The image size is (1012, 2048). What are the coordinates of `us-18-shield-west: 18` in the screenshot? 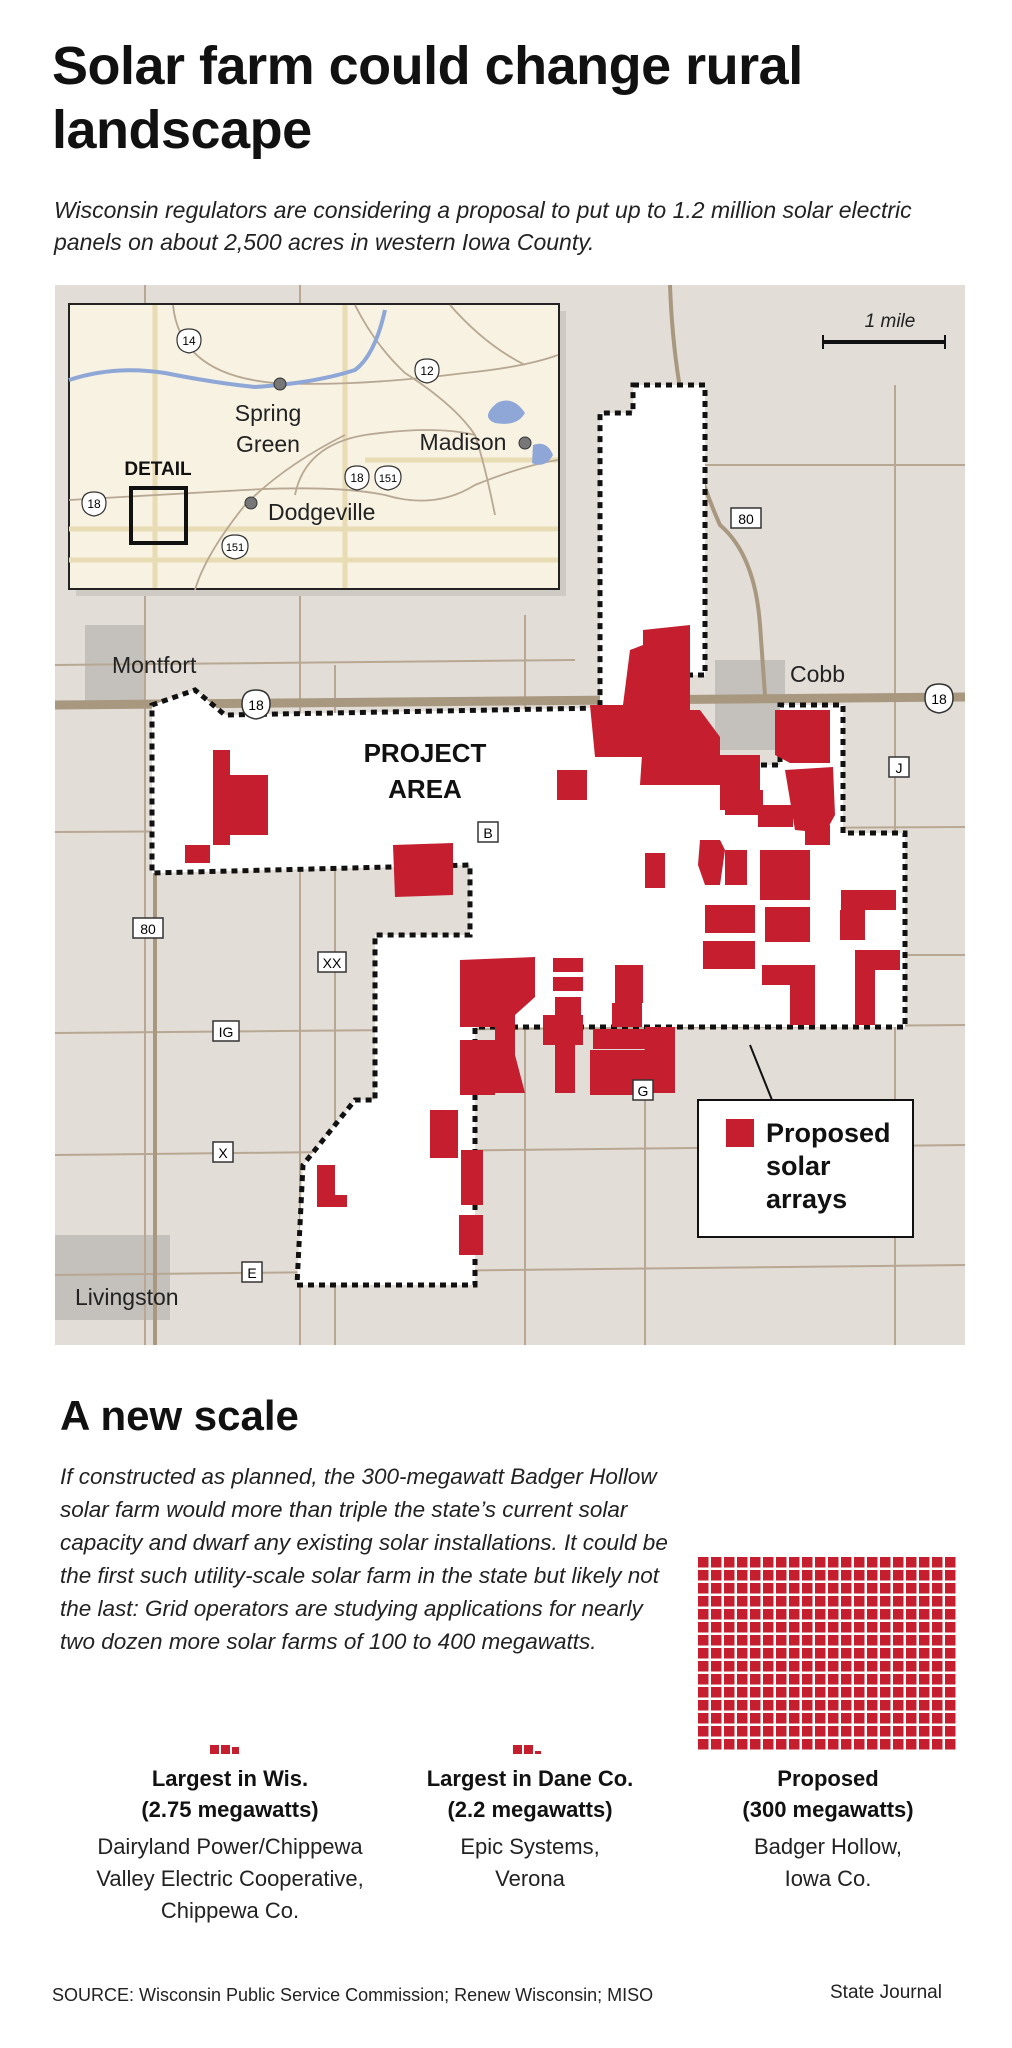 It's located at (256, 704).